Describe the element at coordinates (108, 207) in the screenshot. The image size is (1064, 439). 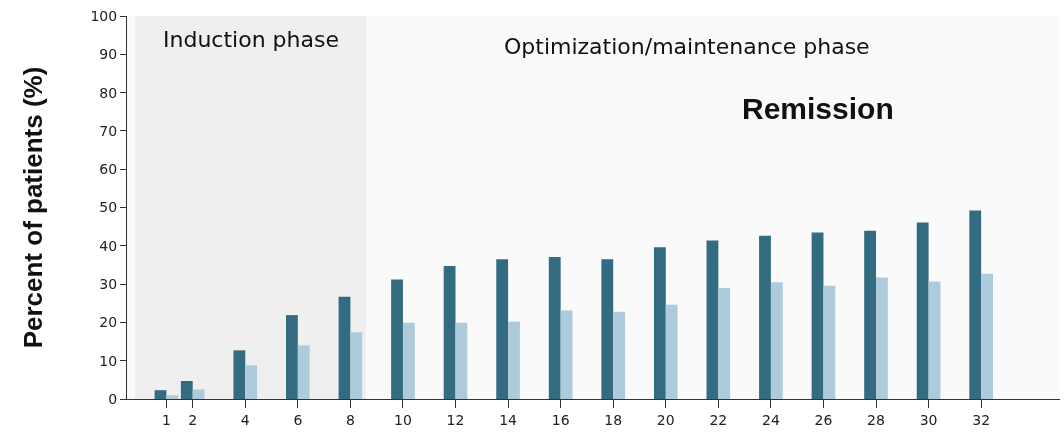
I see `y-tick-label: 50` at that location.